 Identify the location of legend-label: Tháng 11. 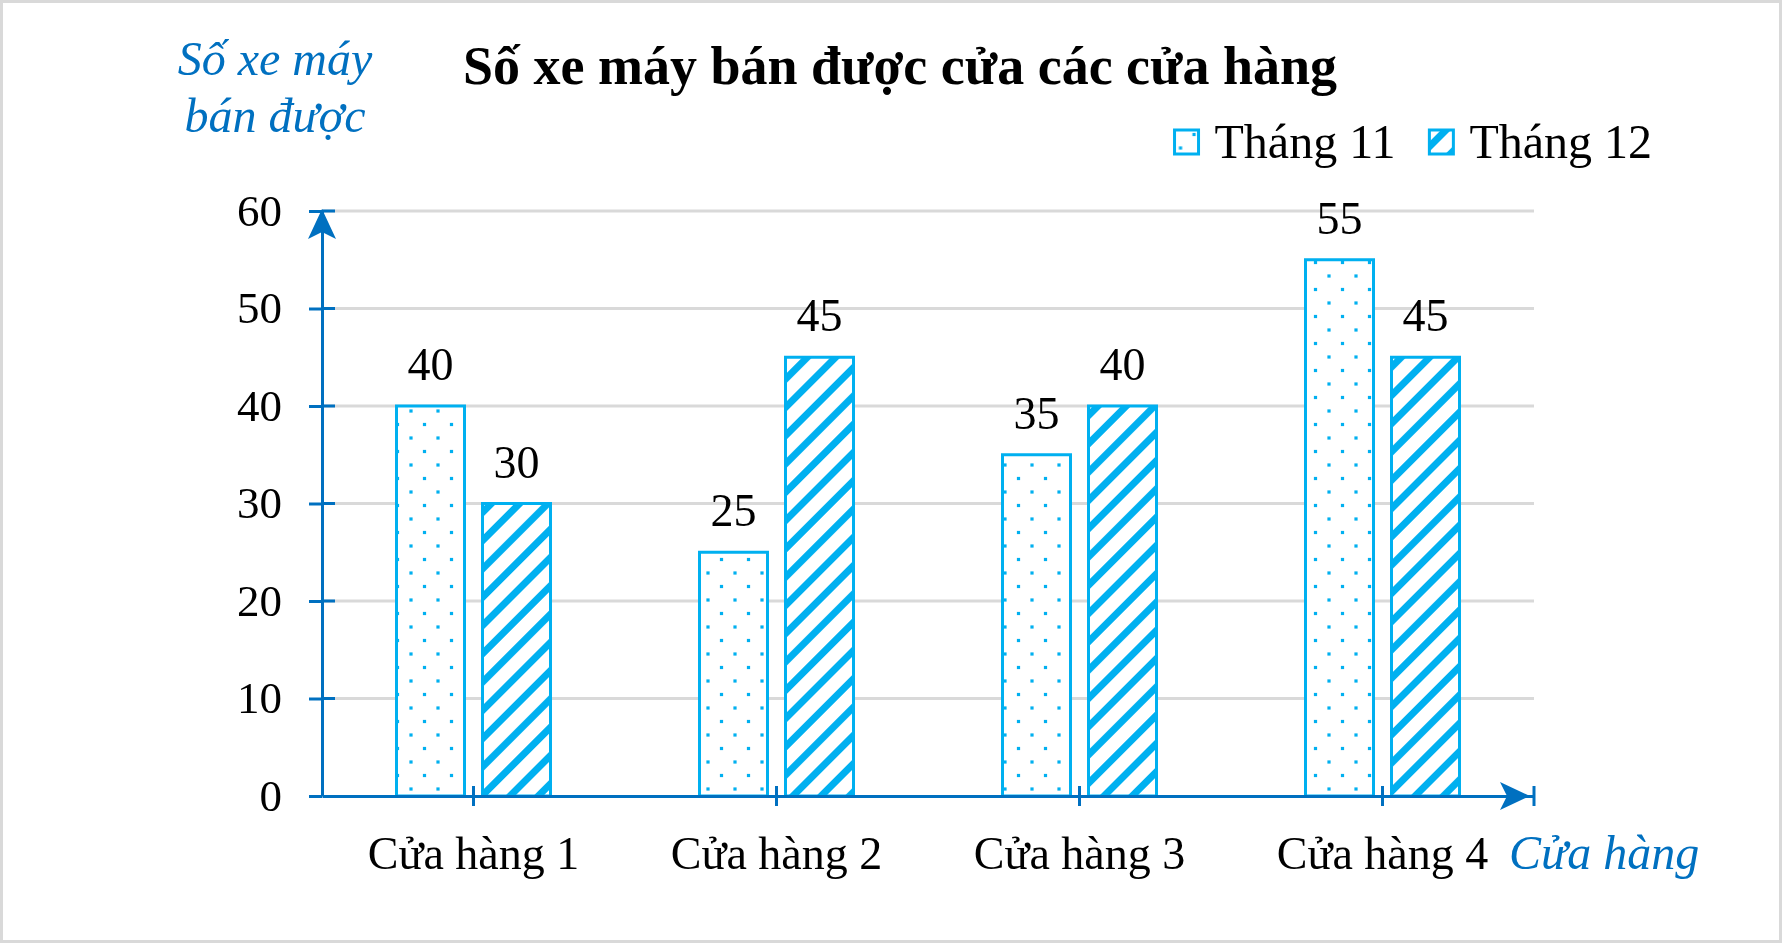
(1305, 141).